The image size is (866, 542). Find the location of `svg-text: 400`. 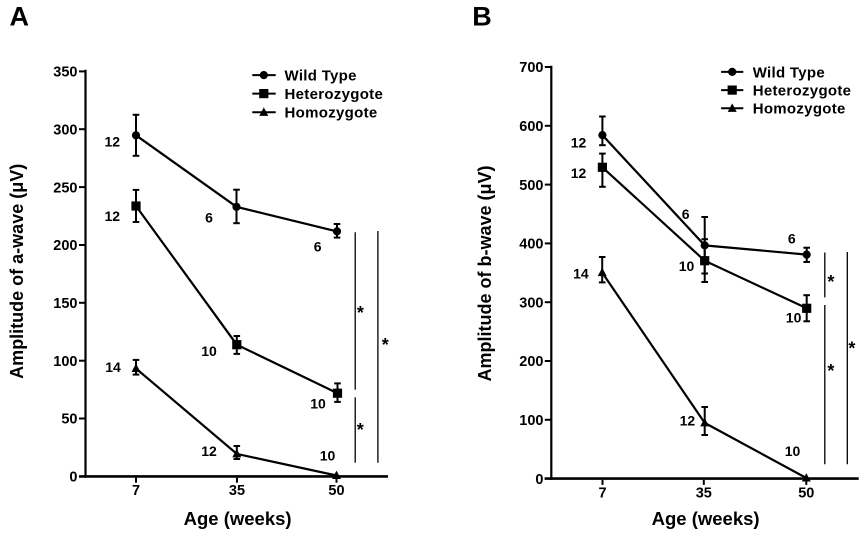

svg-text: 400 is located at coordinates (531, 245).